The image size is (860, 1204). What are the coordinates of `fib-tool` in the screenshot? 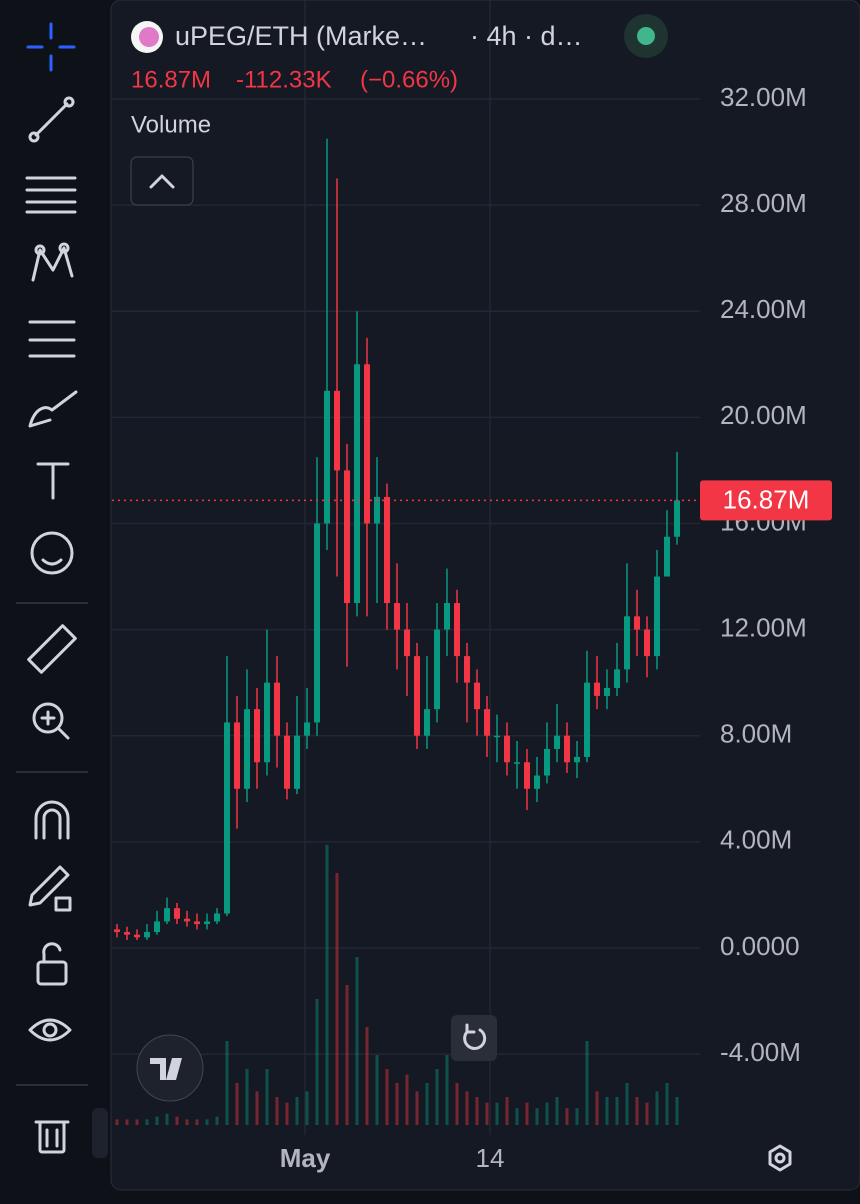 It's located at (51, 195).